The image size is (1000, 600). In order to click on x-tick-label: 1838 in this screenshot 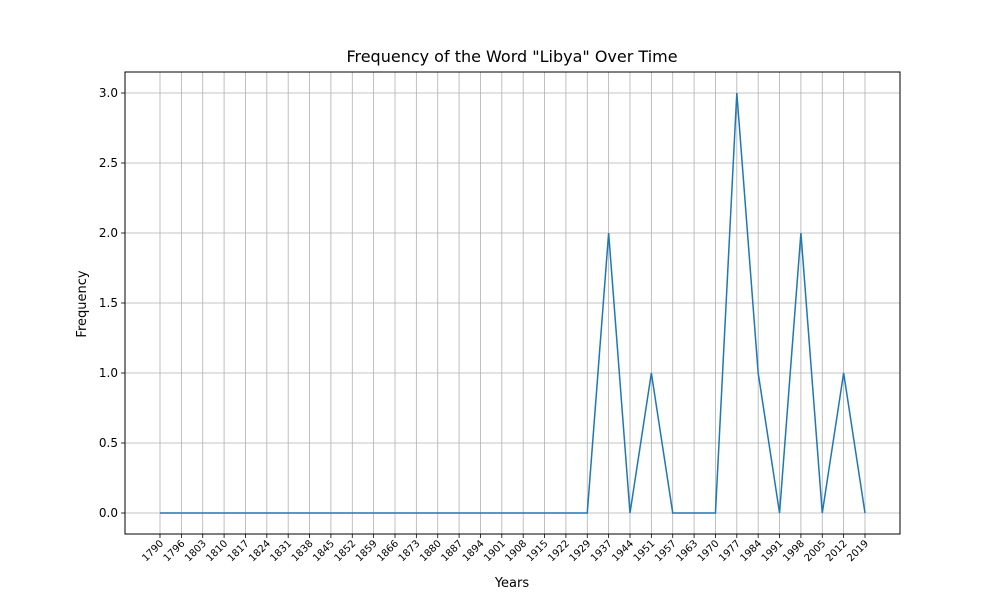, I will do `click(303, 551)`.